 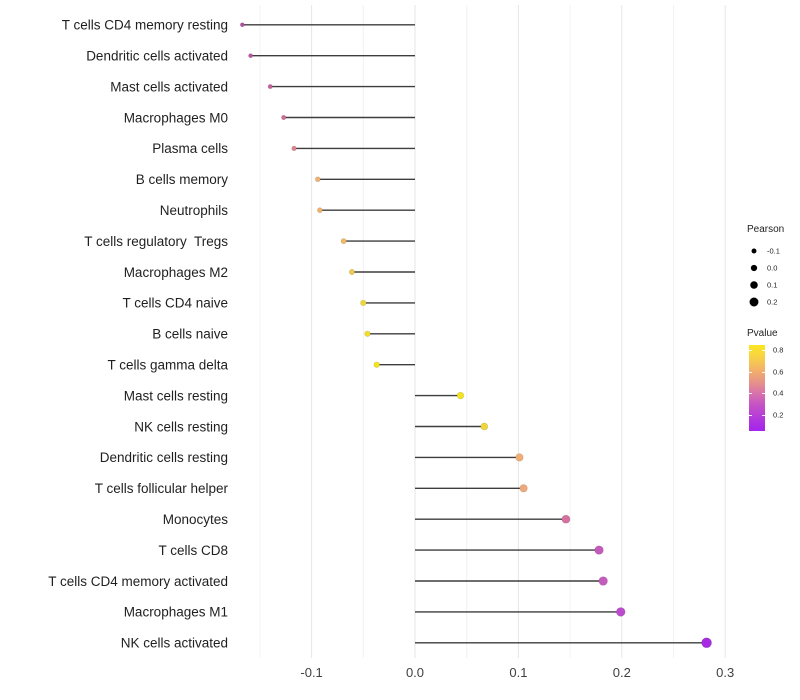 What do you see at coordinates (415, 672) in the screenshot?
I see `x-axis-tick-label: 0.0` at bounding box center [415, 672].